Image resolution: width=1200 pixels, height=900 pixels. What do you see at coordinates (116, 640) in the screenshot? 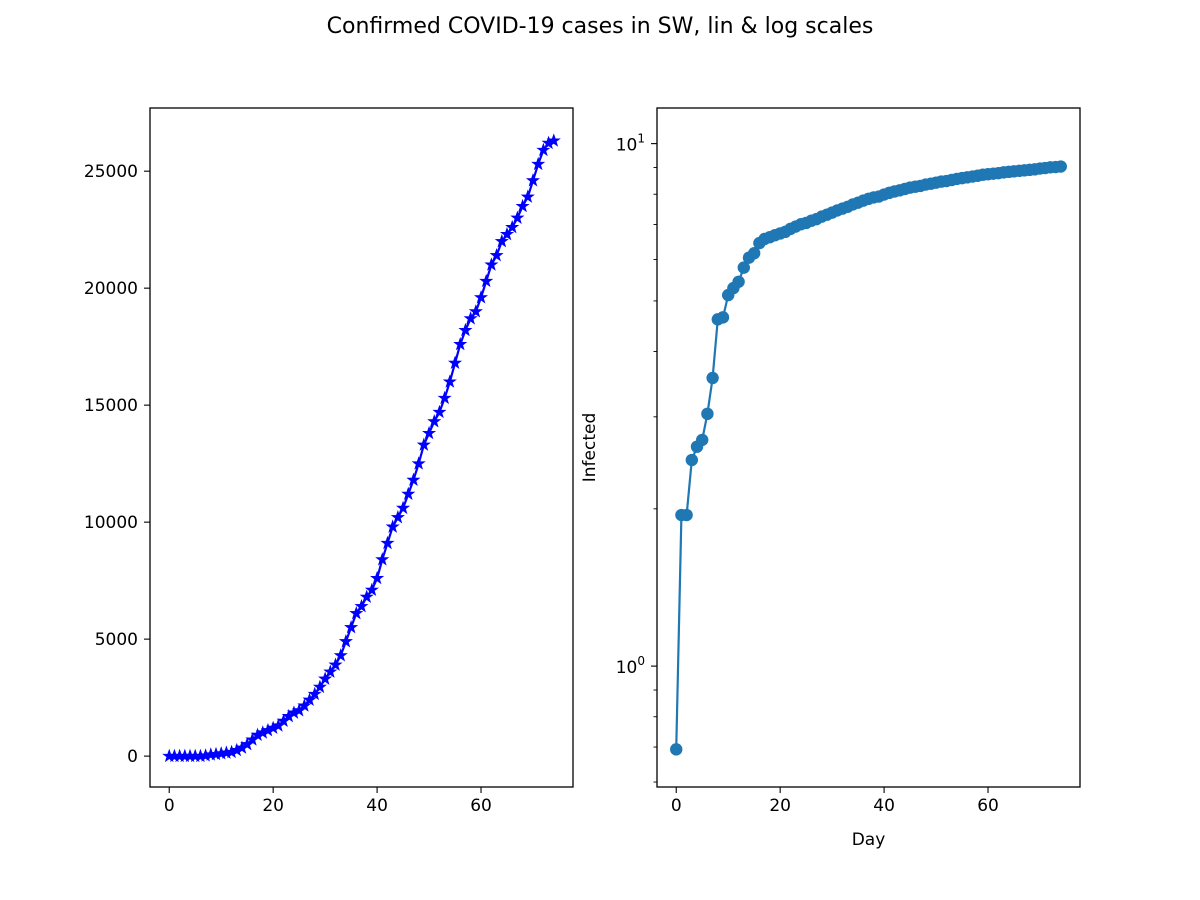
I see `y-tick-label: 5000` at bounding box center [116, 640].